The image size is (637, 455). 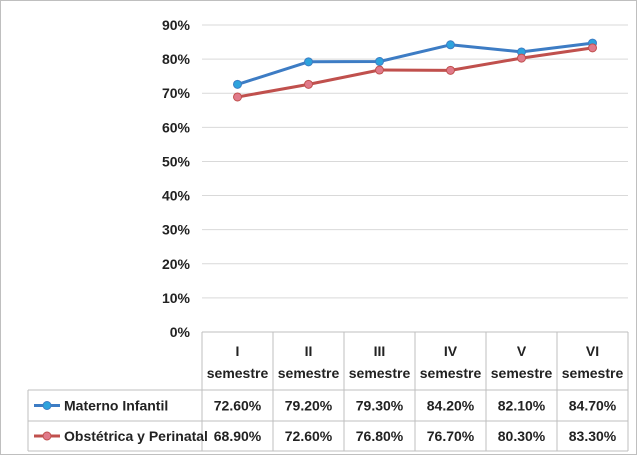 What do you see at coordinates (176, 161) in the screenshot?
I see `y-tick-label: 50%` at bounding box center [176, 161].